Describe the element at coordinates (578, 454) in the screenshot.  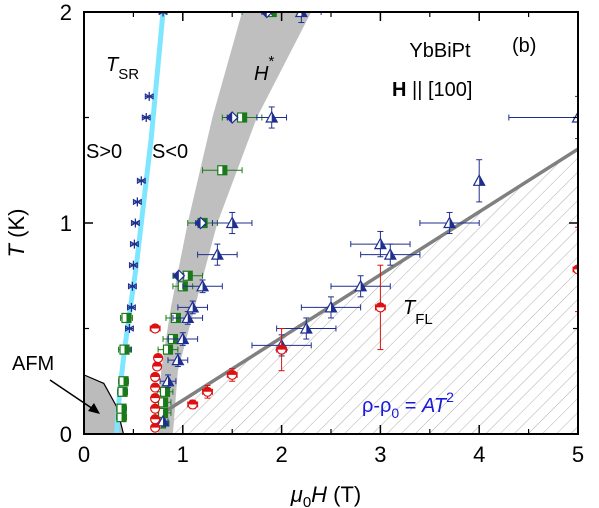
I see `x-tick-label: 5` at that location.